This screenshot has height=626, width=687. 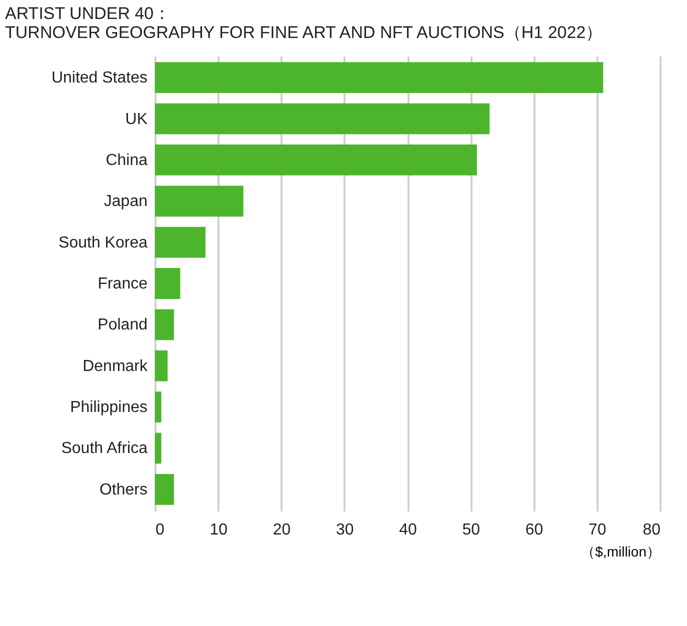 What do you see at coordinates (99, 78) in the screenshot?
I see `y-tick-label: United States` at bounding box center [99, 78].